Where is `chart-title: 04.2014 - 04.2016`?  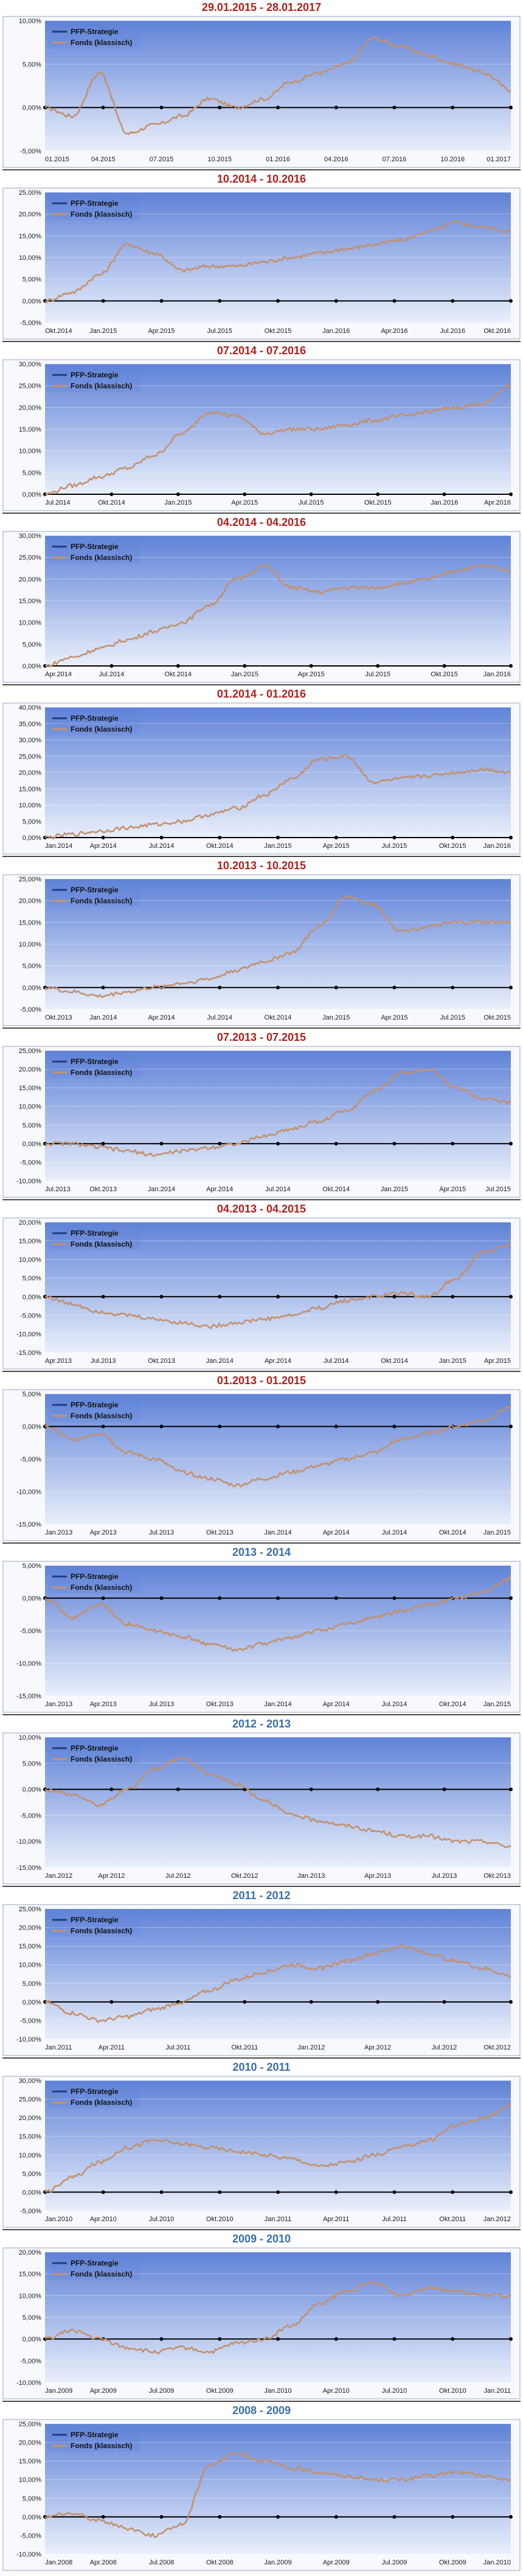 chart-title: 04.2014 - 04.2016 is located at coordinates (261, 522).